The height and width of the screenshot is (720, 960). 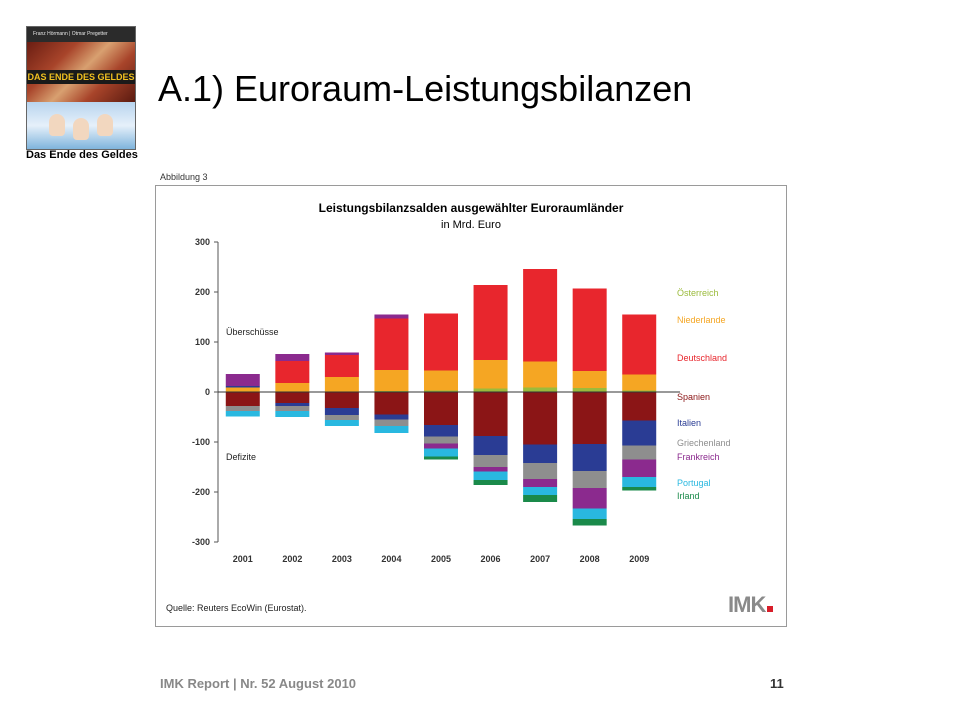 I want to click on book-cover-photo, so click(x=81, y=125).